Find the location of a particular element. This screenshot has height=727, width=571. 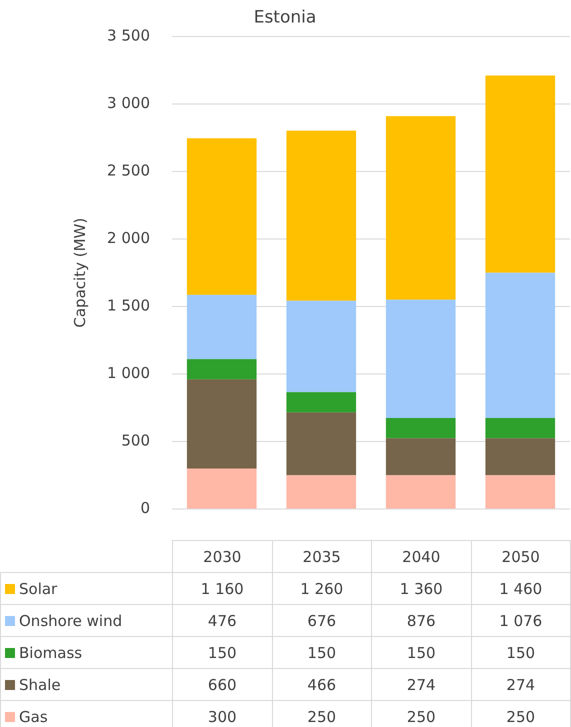

data-label: 300 is located at coordinates (222, 713).